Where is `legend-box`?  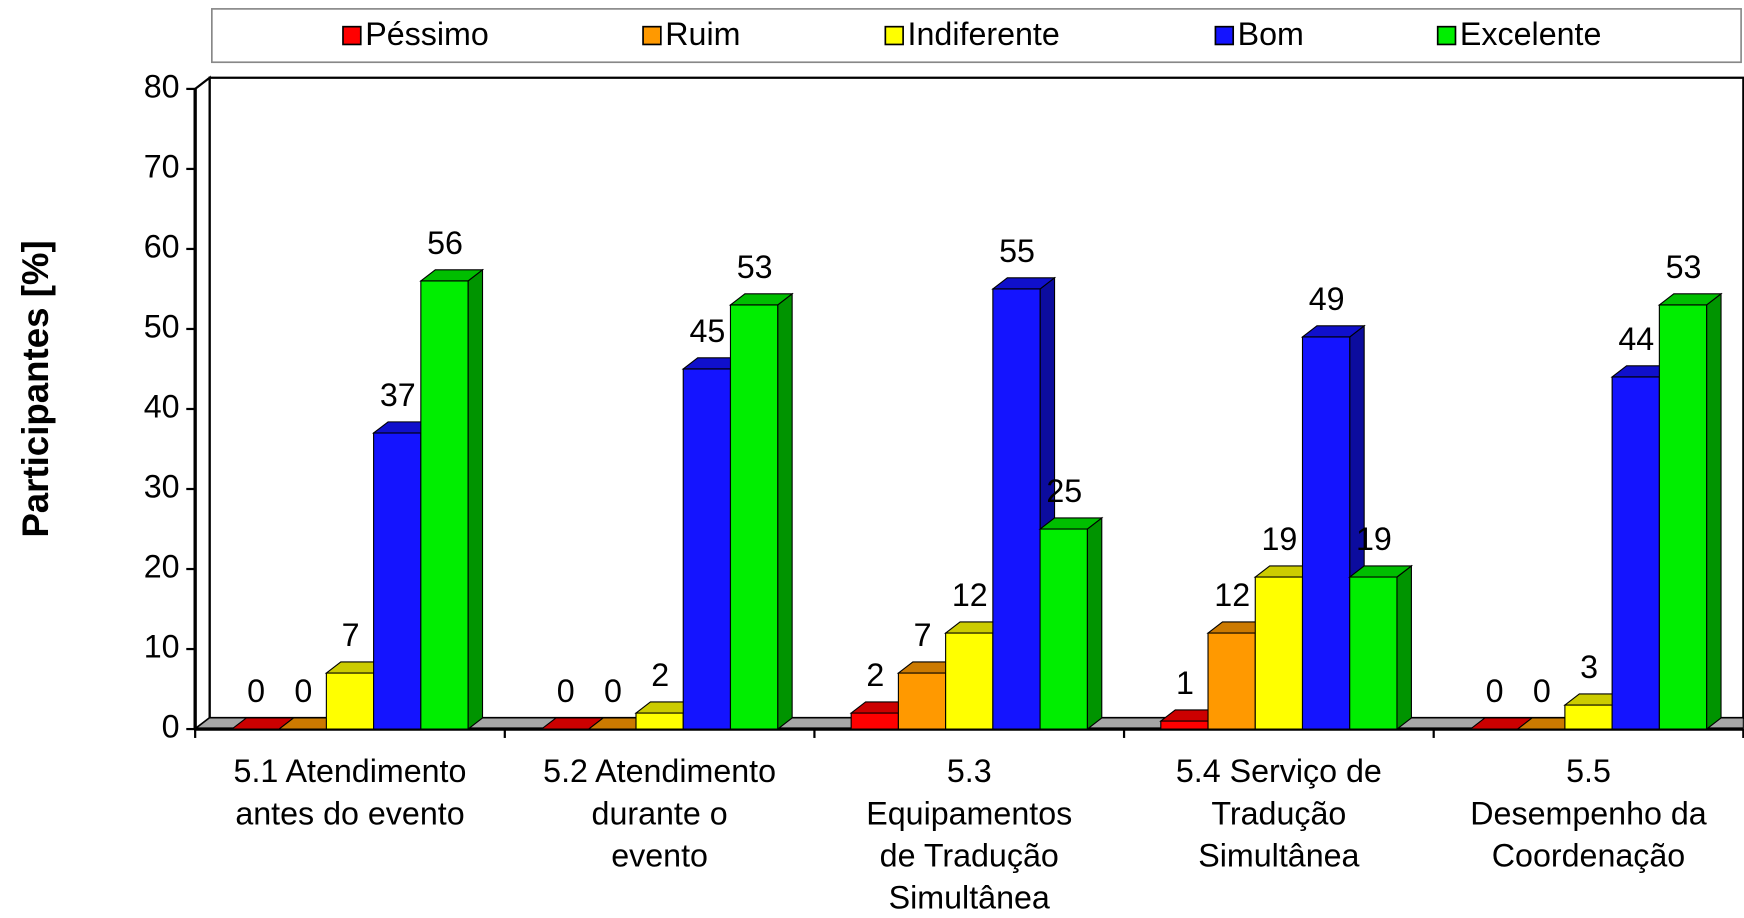 legend-box is located at coordinates (976, 36).